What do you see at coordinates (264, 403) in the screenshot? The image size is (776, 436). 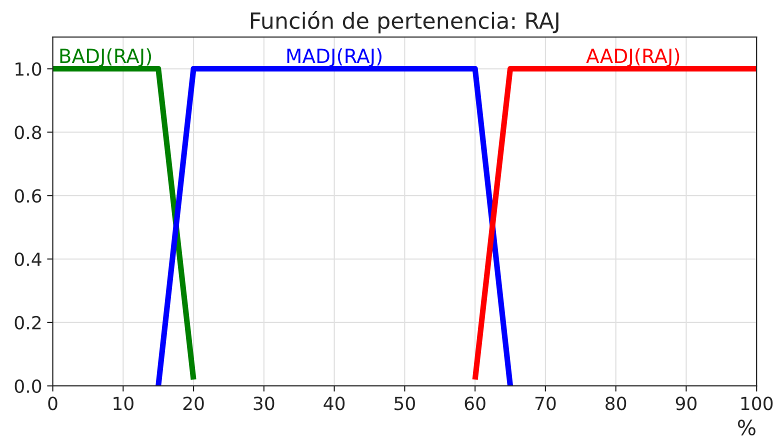 I see `x-tick-label: 30` at bounding box center [264, 403].